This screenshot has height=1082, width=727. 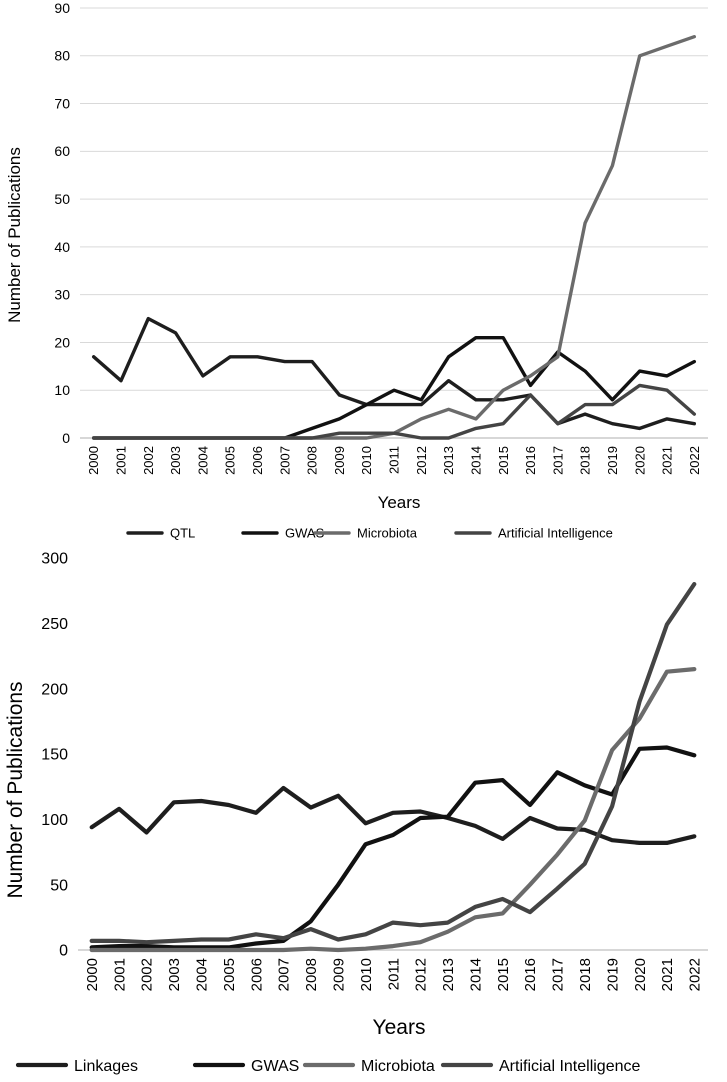 I want to click on top-series-line-gwas, so click(x=393, y=388).